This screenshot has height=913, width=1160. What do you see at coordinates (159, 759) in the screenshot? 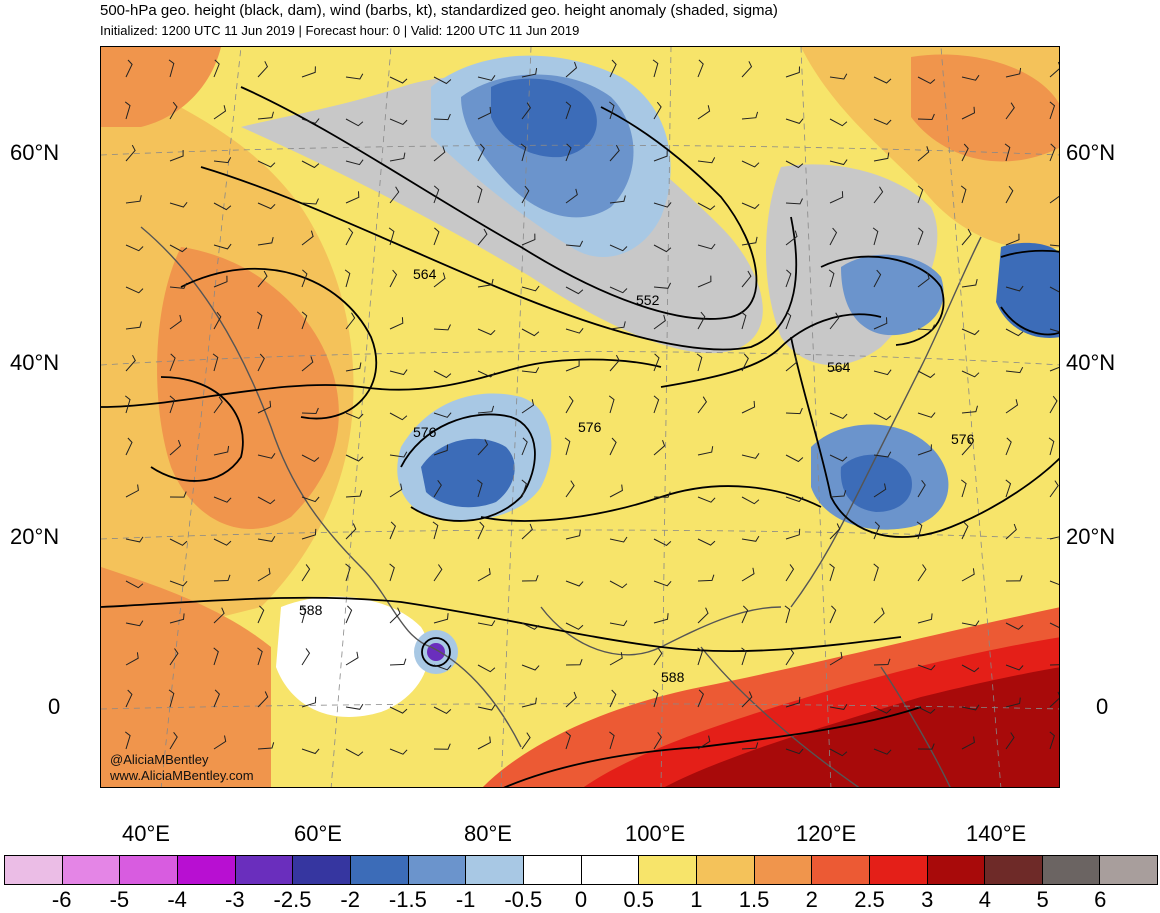
I see `credit-handle: @AliciaMBentley` at bounding box center [159, 759].